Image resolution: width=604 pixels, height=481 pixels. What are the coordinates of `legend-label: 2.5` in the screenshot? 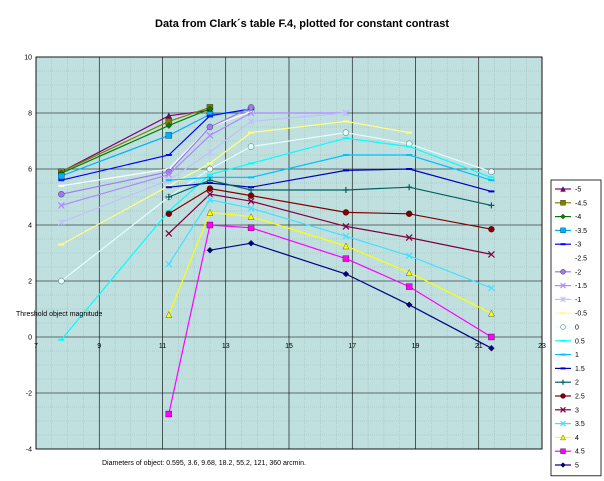 It's located at (580, 397).